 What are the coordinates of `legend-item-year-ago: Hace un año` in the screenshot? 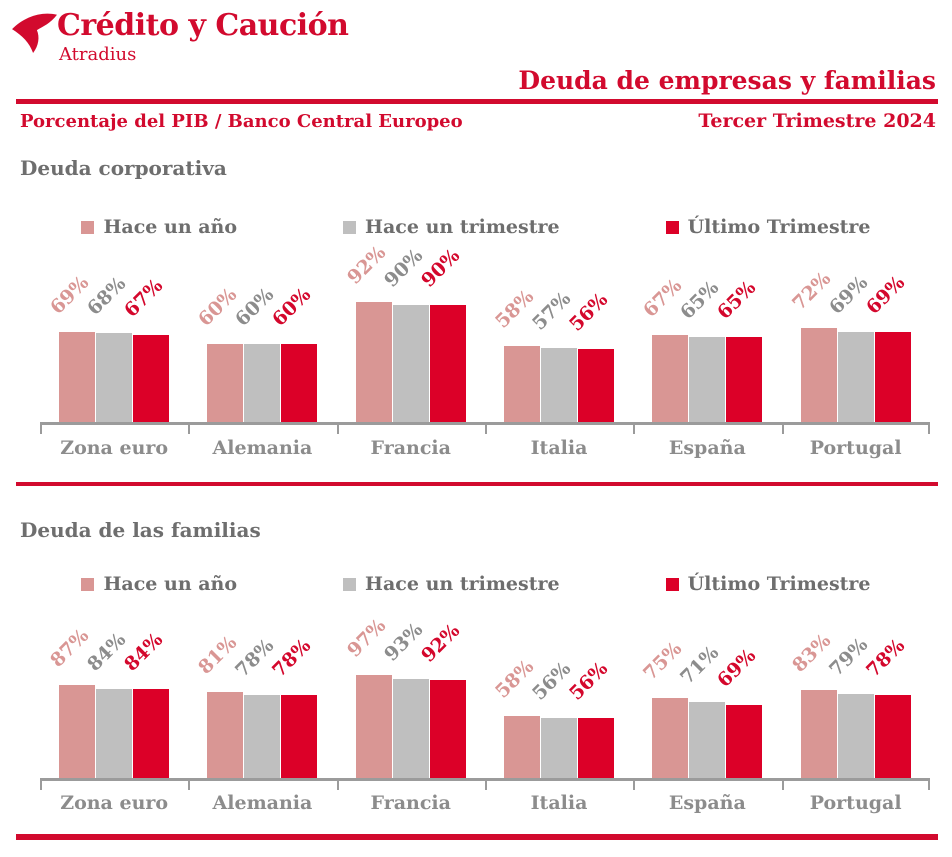 It's located at (159, 584).